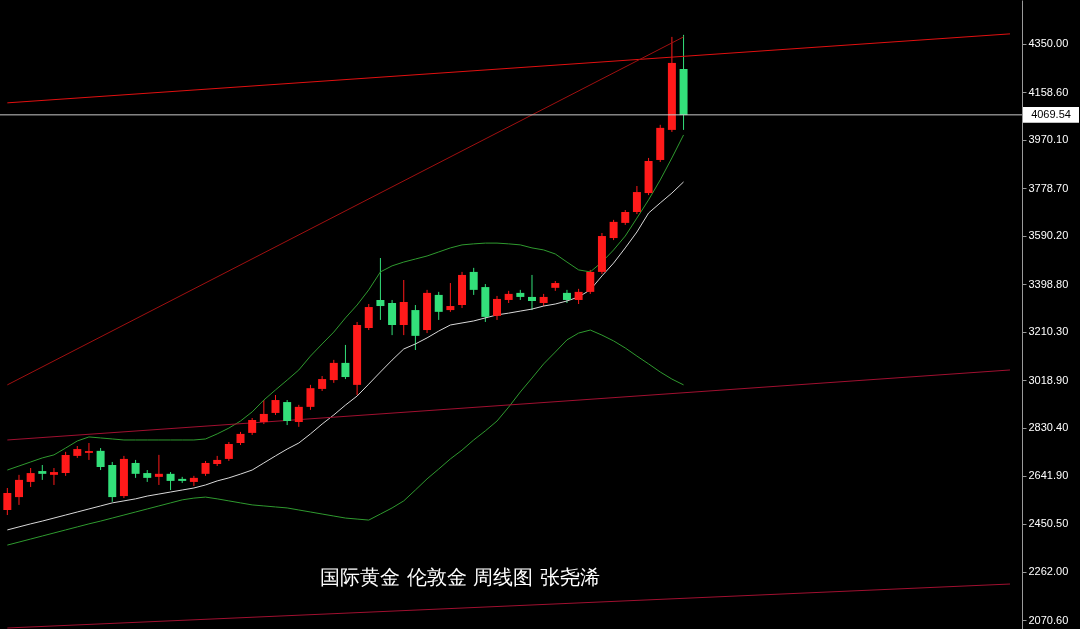  Describe the element at coordinates (1048, 139) in the screenshot. I see `y-tick-label: 3970.10` at that location.